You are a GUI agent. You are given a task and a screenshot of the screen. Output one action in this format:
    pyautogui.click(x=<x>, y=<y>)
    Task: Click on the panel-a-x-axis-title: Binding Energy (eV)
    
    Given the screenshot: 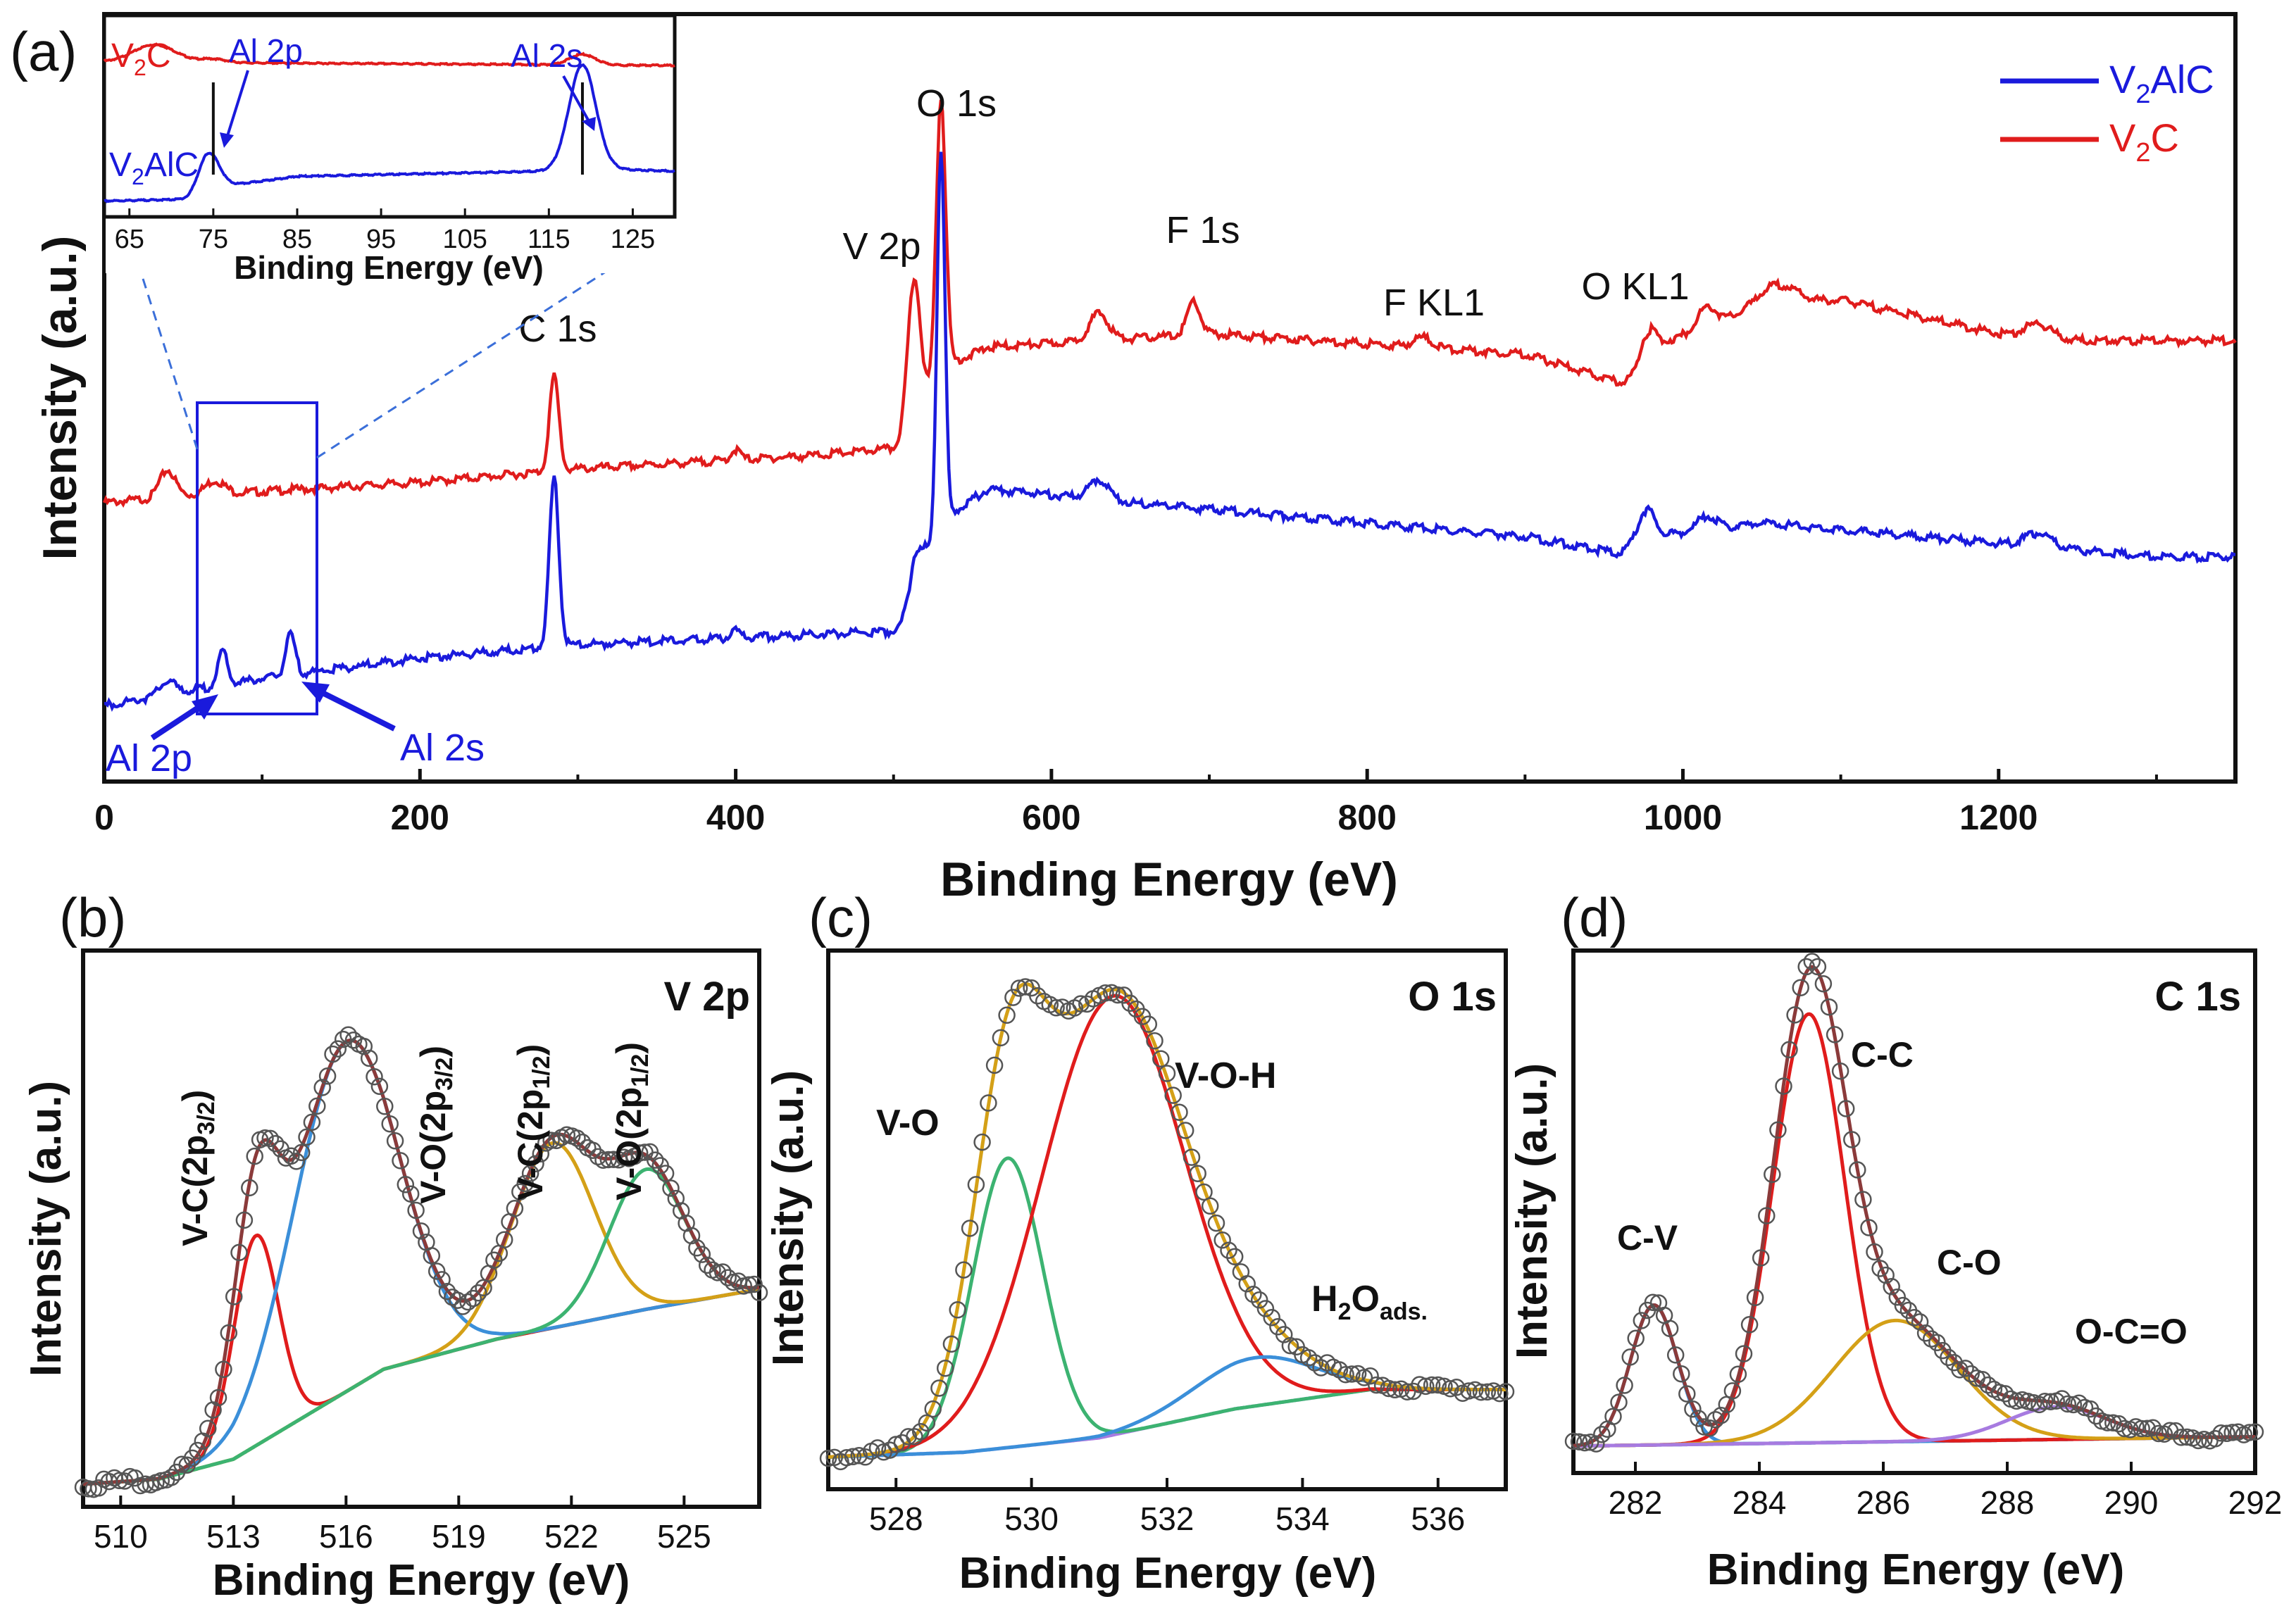 What is the action you would take?
    pyautogui.click(x=1169, y=879)
    